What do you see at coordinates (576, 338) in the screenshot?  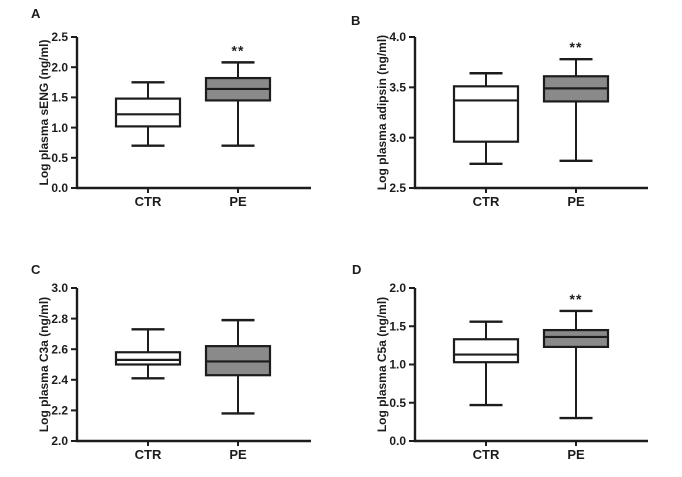 I see `iqr-box-PE` at bounding box center [576, 338].